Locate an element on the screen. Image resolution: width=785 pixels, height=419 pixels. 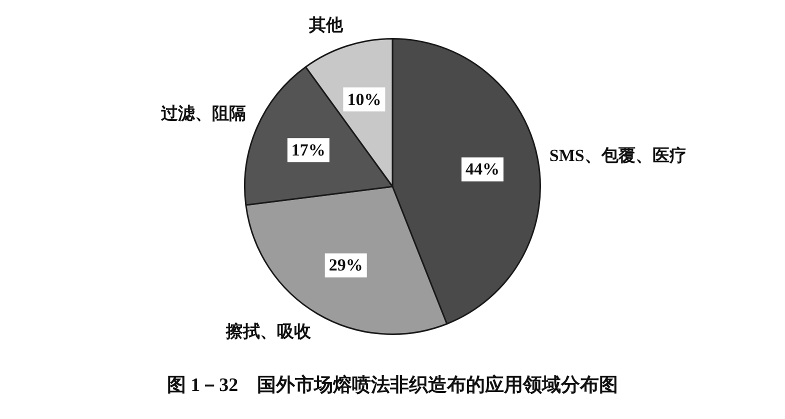
data-label: 29% is located at coordinates (345, 265).